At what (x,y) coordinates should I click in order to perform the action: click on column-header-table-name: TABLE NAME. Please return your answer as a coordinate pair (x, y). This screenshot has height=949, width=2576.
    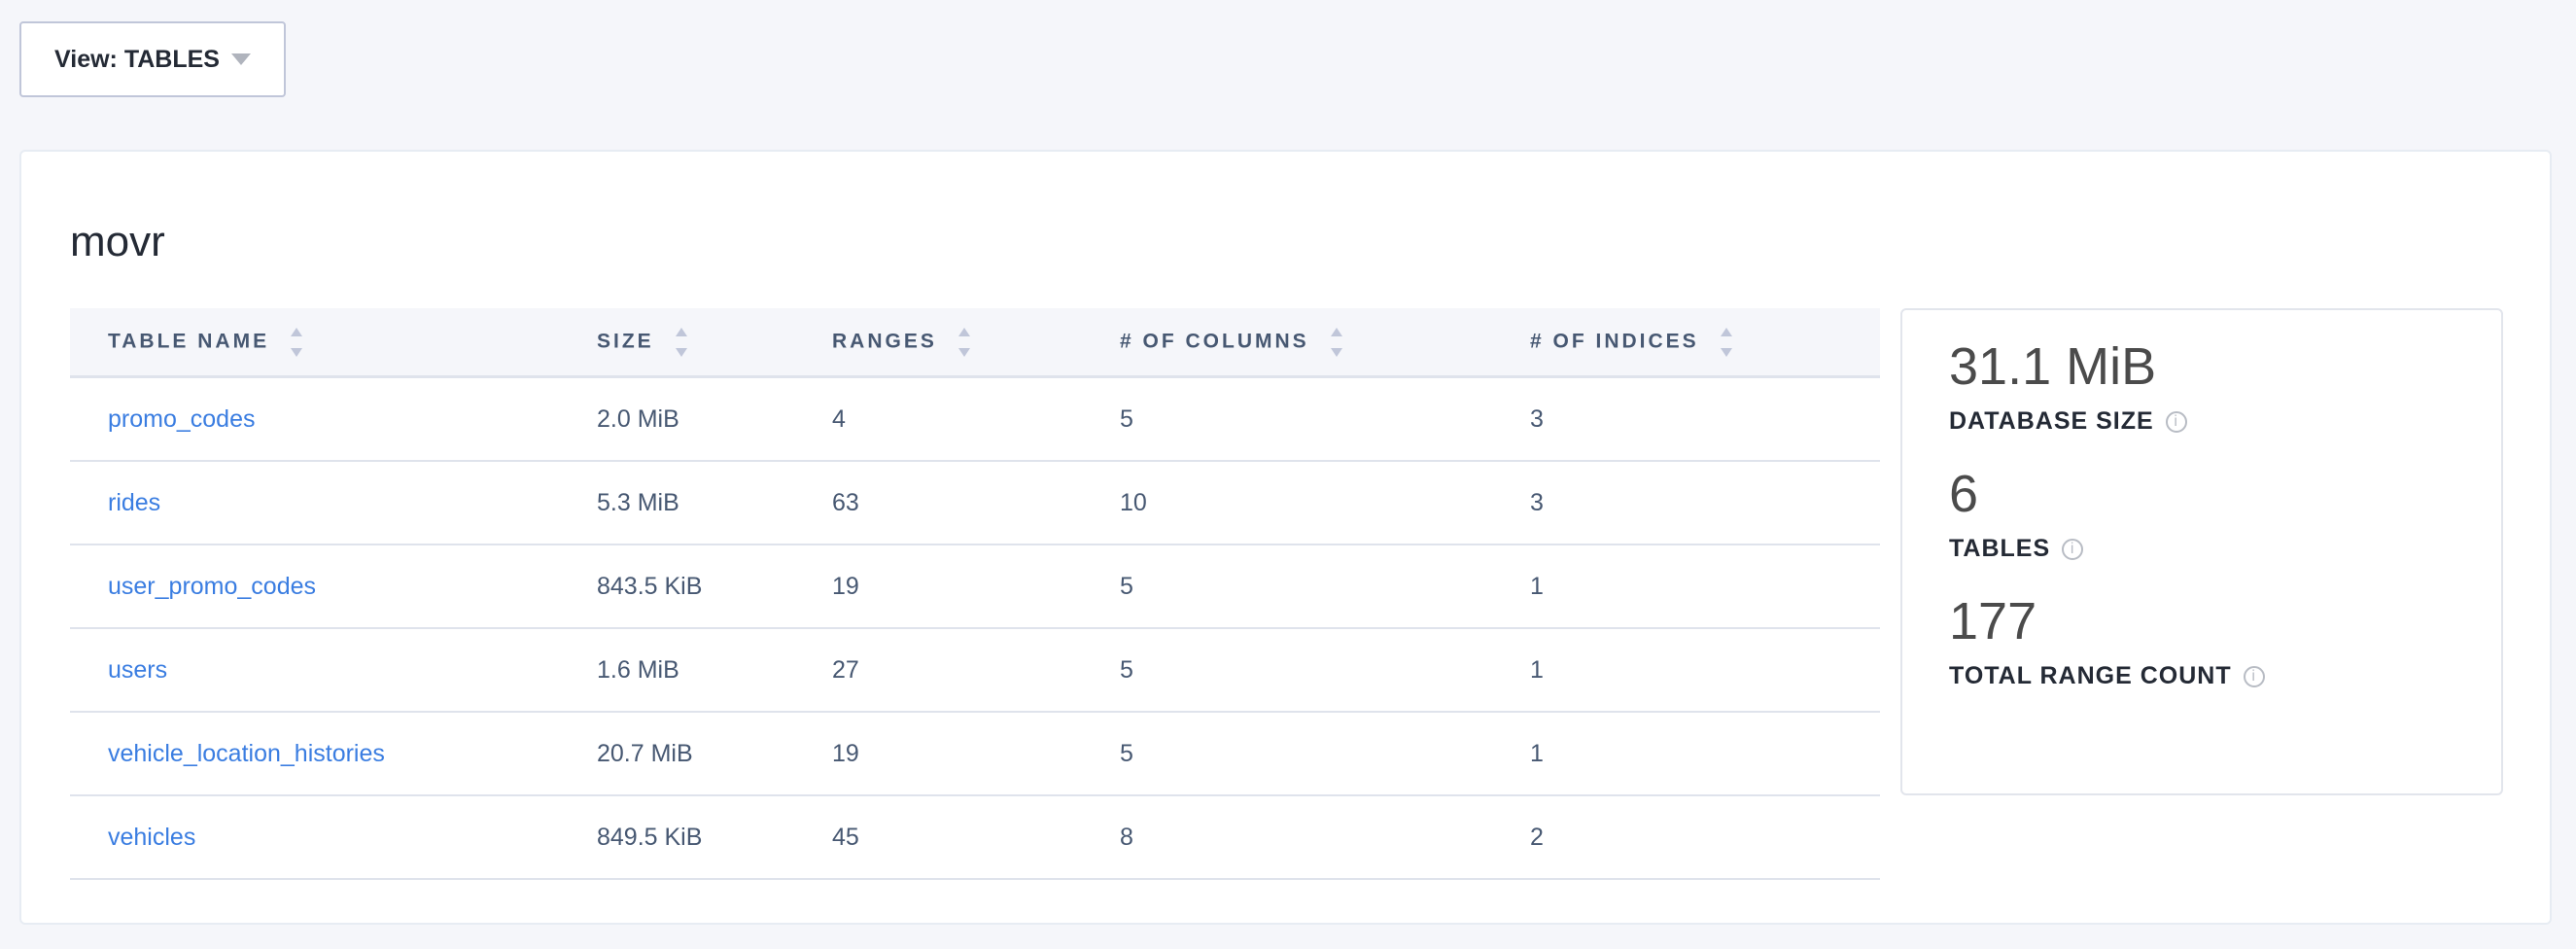
    Looking at the image, I should click on (333, 343).